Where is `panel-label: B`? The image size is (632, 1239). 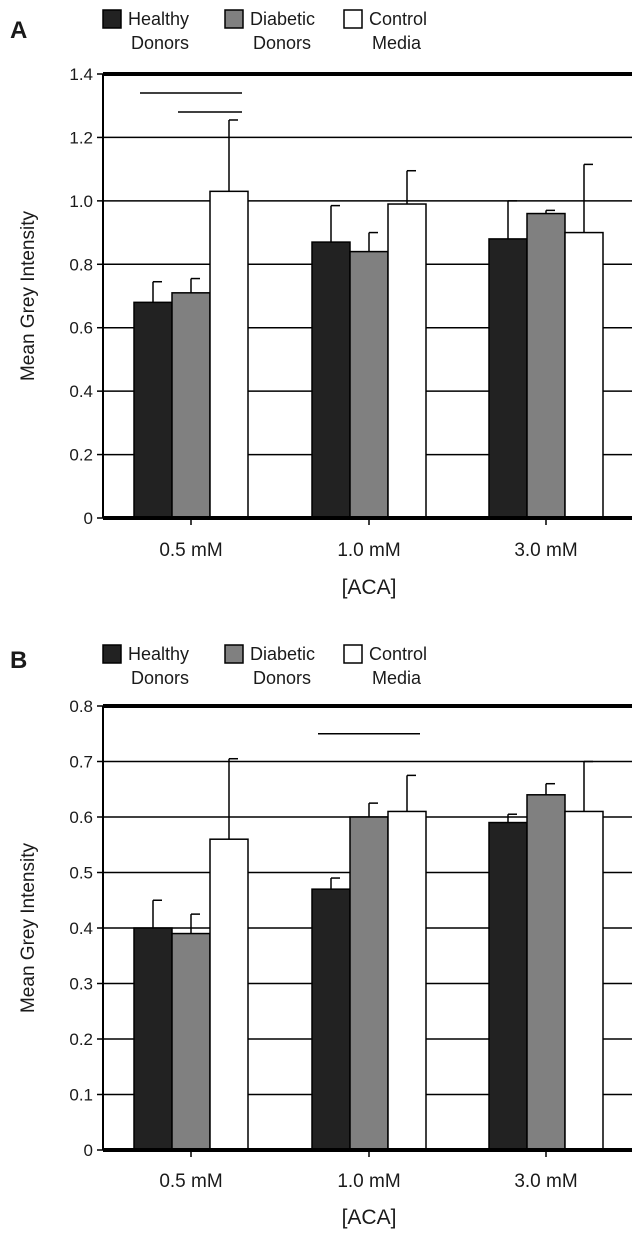
panel-label: B is located at coordinates (18, 660).